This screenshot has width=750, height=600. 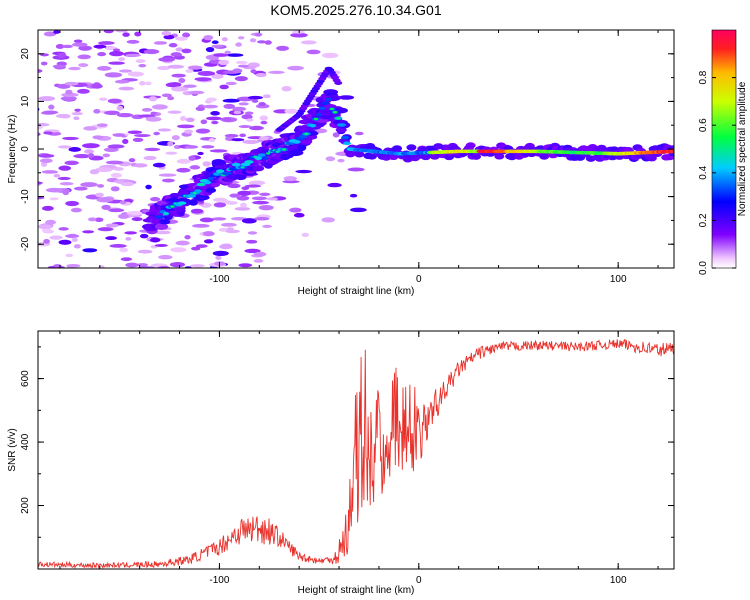 What do you see at coordinates (618, 580) in the screenshot?
I see `snr-xtick-label: 100` at bounding box center [618, 580].